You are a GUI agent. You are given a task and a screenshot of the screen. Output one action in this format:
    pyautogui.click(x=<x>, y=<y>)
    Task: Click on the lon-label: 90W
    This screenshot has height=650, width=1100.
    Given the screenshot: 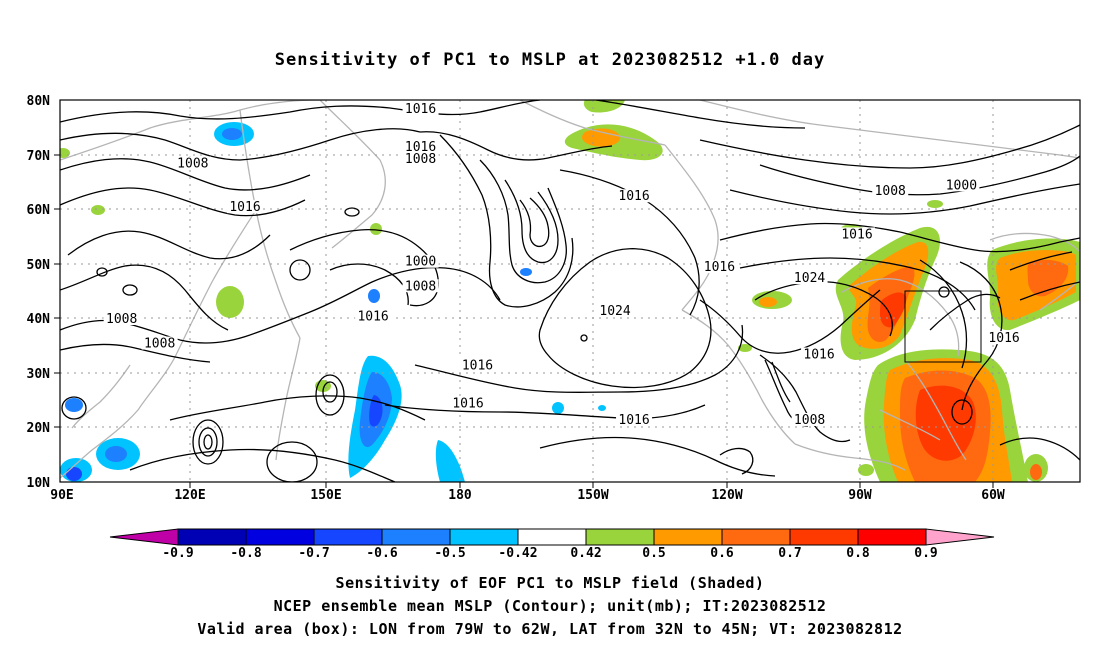 What is the action you would take?
    pyautogui.click(x=860, y=495)
    